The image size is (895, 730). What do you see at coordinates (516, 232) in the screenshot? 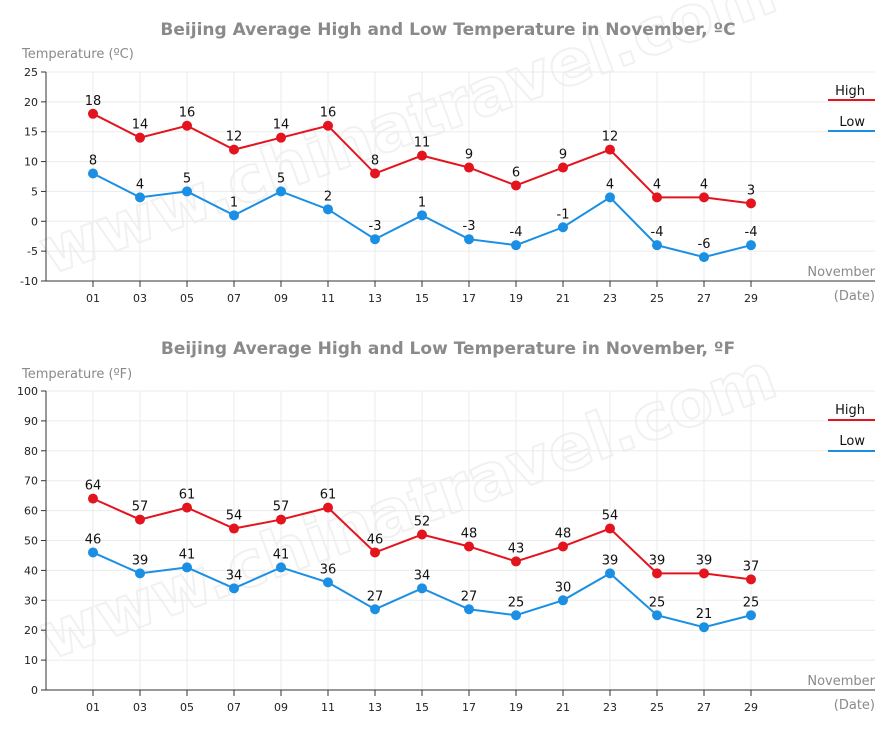
I see `series-low-data-label: -4` at bounding box center [516, 232].